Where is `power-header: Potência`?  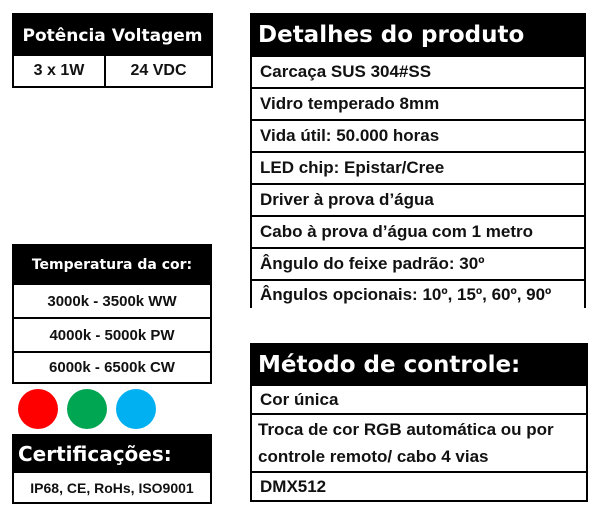
power-header: Potência is located at coordinates (64, 35).